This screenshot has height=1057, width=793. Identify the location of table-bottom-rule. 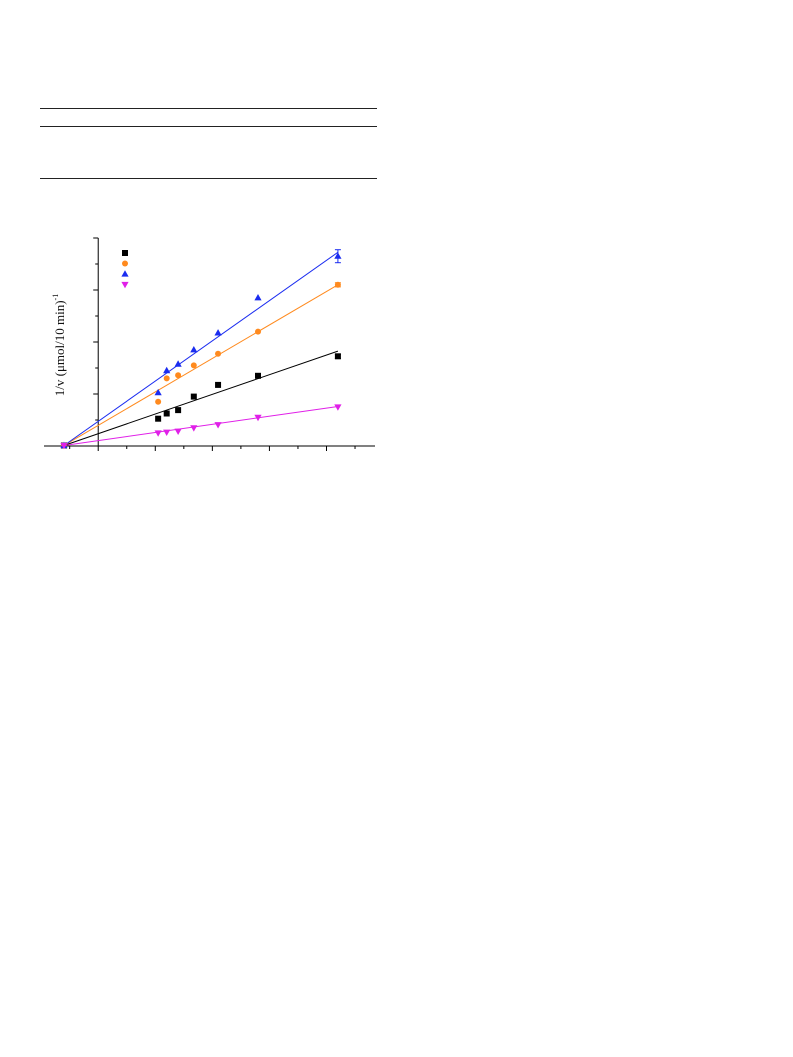
(208, 178).